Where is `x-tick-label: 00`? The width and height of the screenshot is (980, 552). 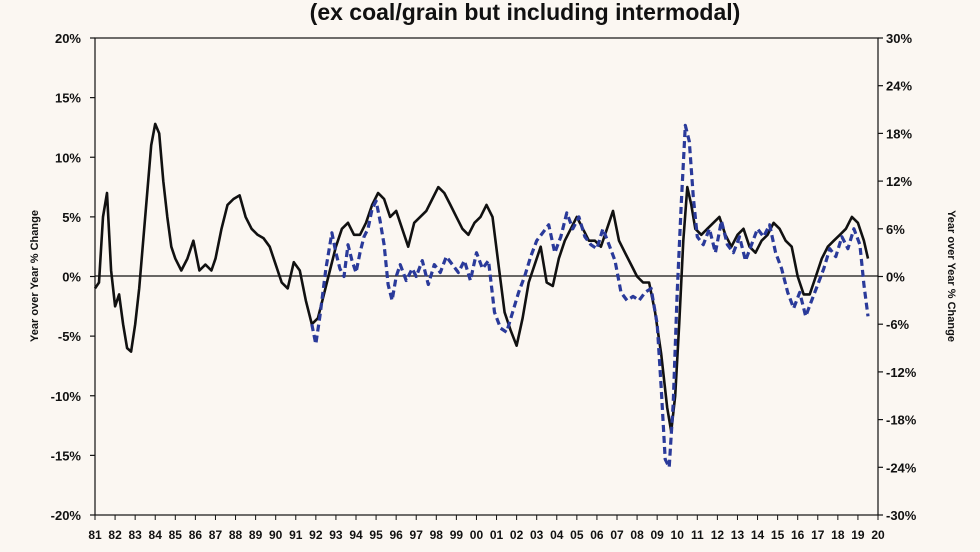
x-tick-label: 00 is located at coordinates (477, 535).